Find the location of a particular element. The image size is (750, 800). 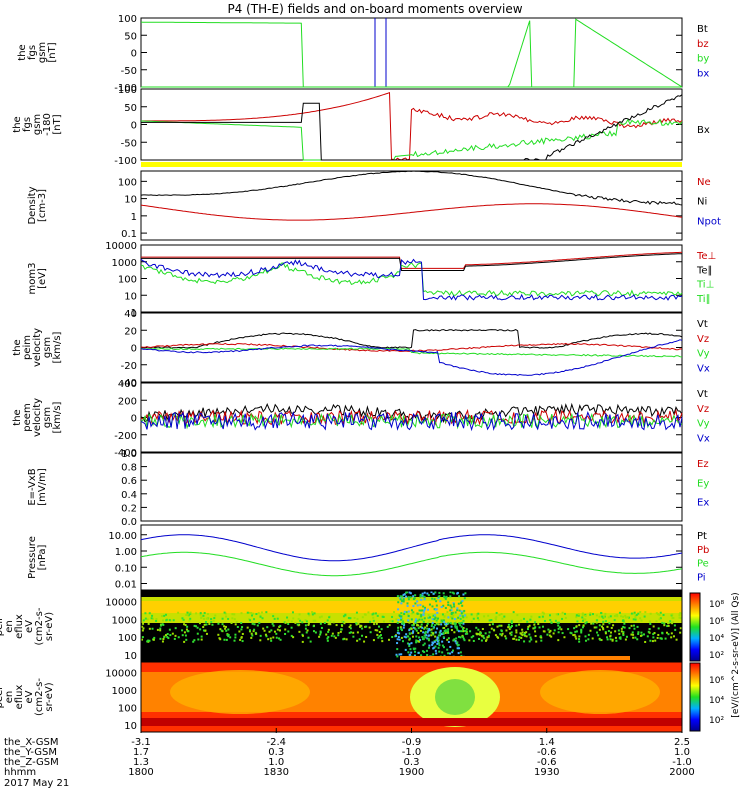

series-vy is located at coordinates (411, 421).